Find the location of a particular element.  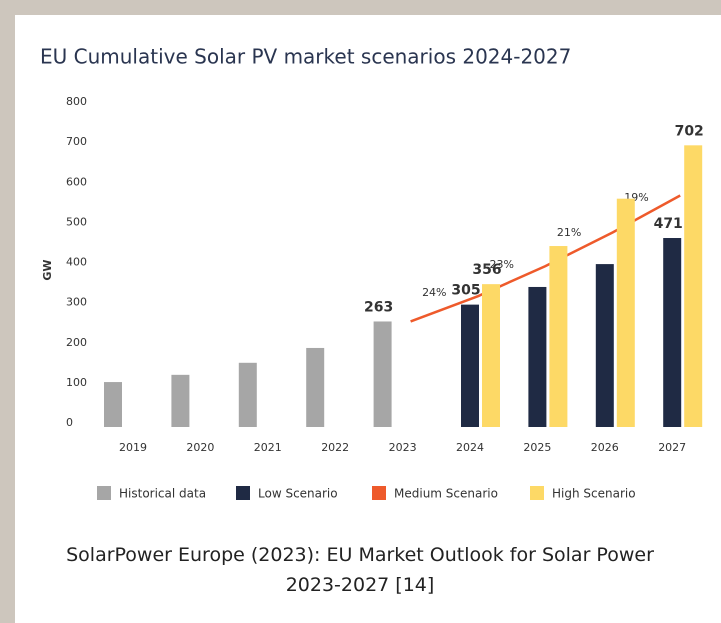

growth-label: 24% is located at coordinates (434, 292).